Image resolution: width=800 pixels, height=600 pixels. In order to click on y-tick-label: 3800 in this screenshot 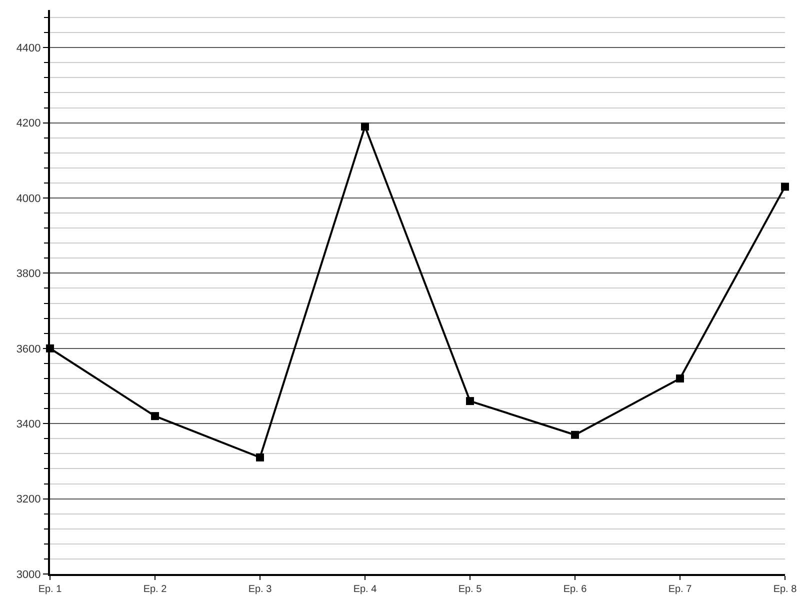, I will do `click(28, 274)`.